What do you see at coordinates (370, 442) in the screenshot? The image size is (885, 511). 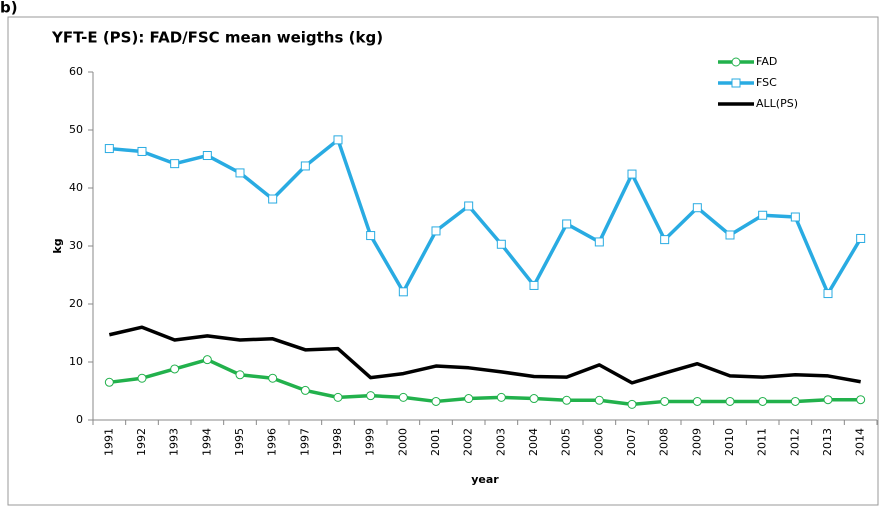 I see `x-tick-label: 1999` at bounding box center [370, 442].